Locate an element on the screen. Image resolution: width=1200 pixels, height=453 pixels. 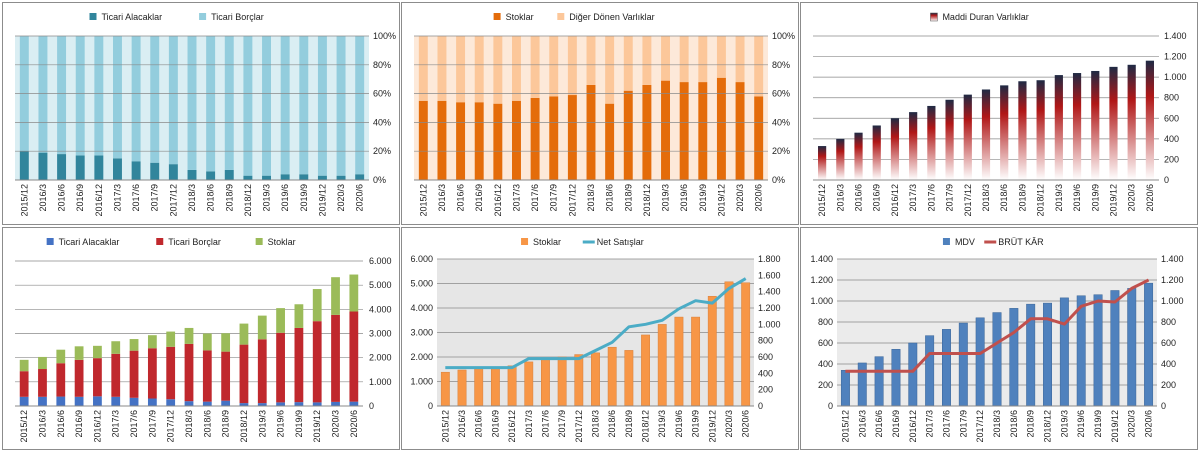
y-tick-label-right: 80% is located at coordinates (382, 65).